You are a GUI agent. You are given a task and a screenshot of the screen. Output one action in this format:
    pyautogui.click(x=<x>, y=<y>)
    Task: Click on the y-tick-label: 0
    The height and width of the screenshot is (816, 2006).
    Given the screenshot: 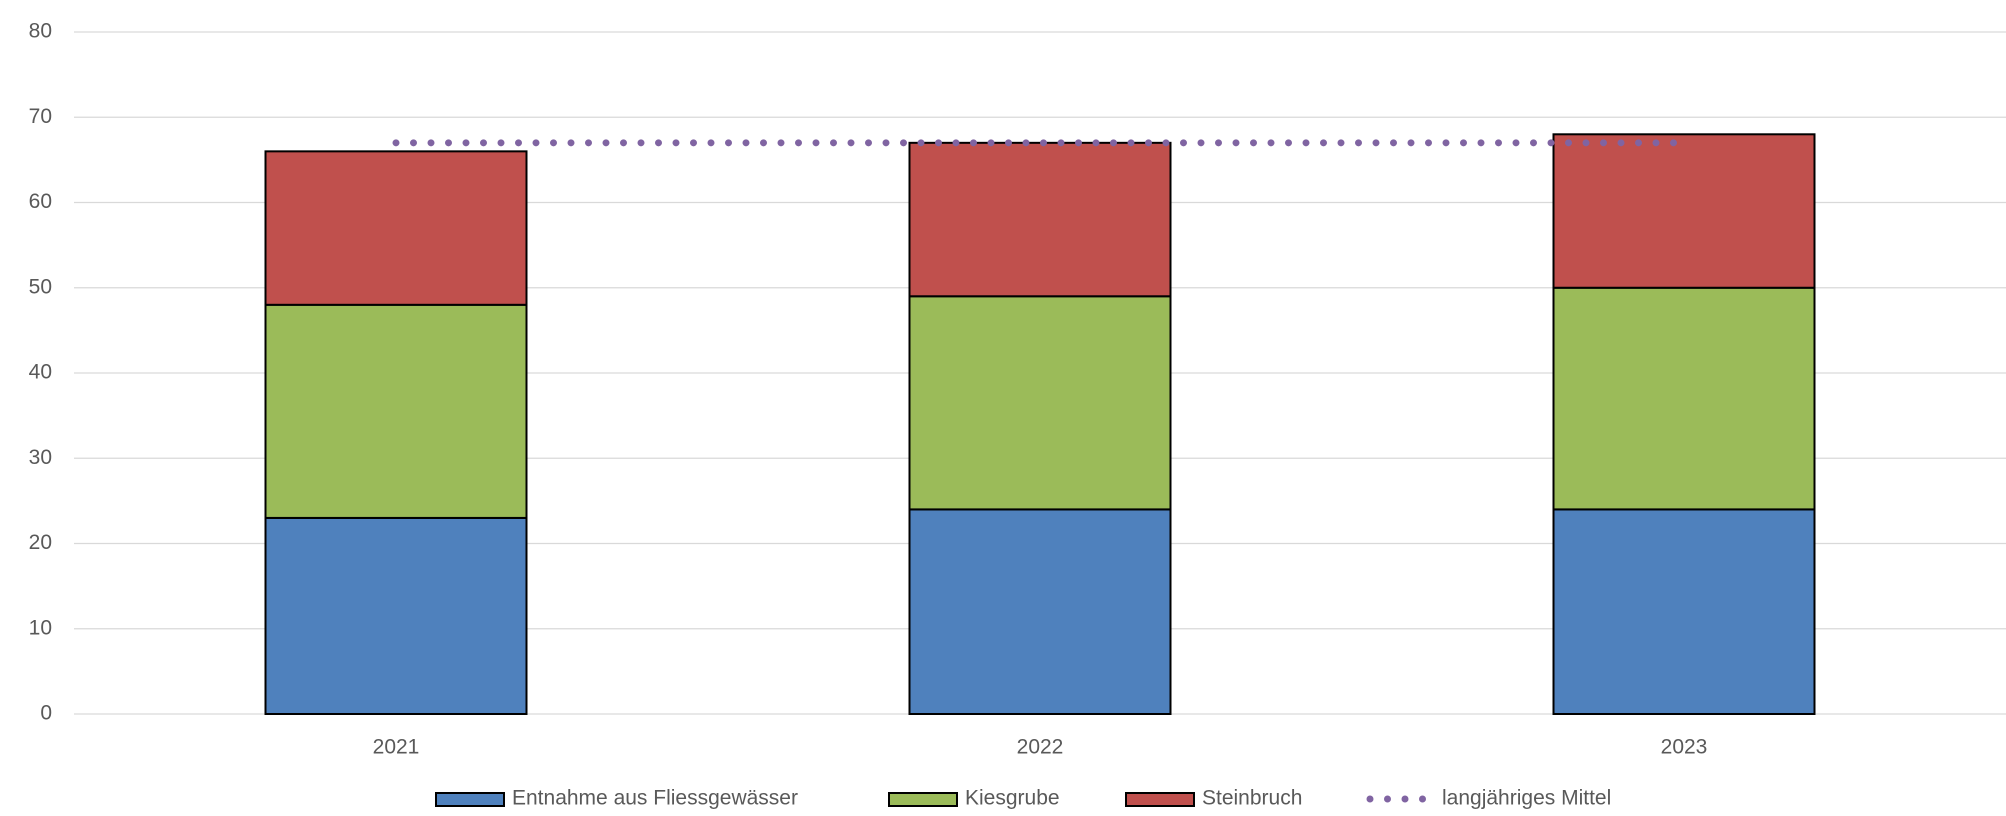 What is the action you would take?
    pyautogui.click(x=46, y=713)
    